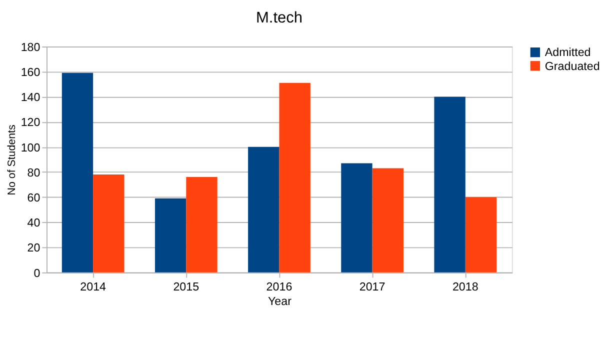 The width and height of the screenshot is (605, 340). Describe the element at coordinates (280, 301) in the screenshot. I see `x-axis-title: Year` at that location.